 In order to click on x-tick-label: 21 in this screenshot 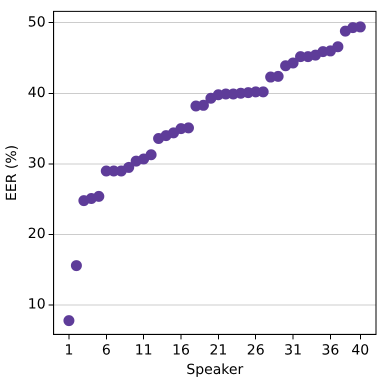, I will do `click(218, 350)`.